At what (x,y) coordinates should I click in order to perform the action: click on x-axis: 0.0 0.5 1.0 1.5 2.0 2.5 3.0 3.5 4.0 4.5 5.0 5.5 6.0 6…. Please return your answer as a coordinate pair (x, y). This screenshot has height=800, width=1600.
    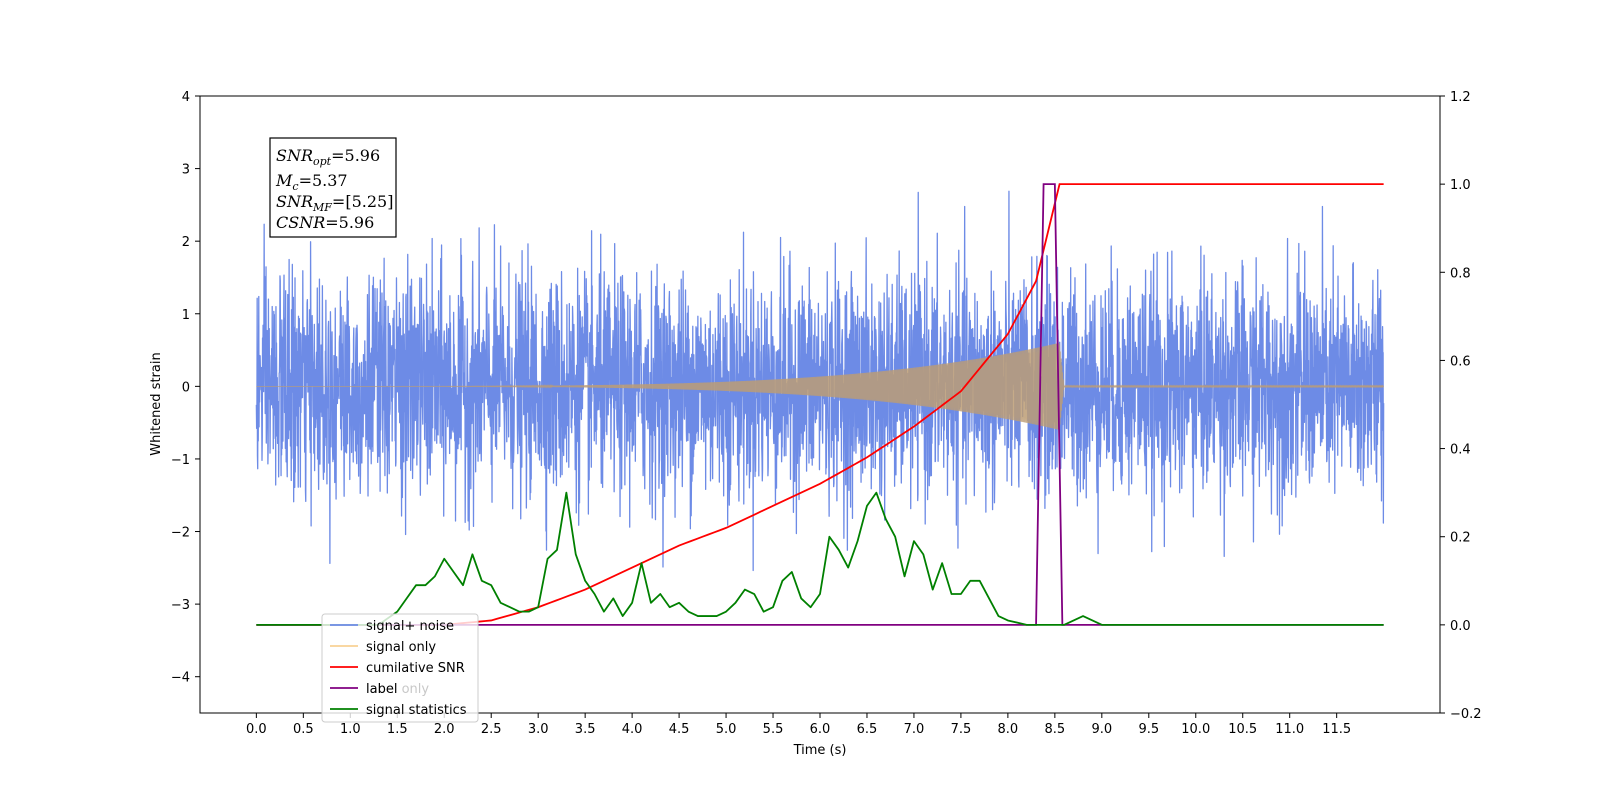
    Looking at the image, I should click on (798, 725).